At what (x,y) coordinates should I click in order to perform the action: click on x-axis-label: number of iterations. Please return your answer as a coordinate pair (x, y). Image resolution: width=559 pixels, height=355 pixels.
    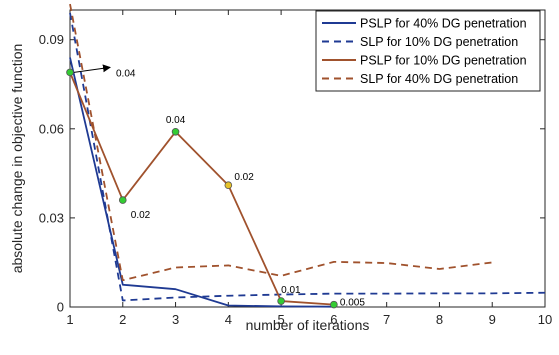
    Looking at the image, I should click on (308, 325).